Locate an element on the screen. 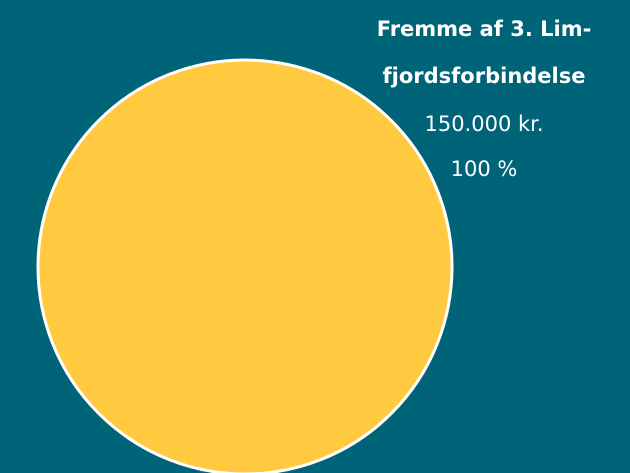 The height and width of the screenshot is (473, 630). slice-label: fjordsforbindelse is located at coordinates (484, 76).